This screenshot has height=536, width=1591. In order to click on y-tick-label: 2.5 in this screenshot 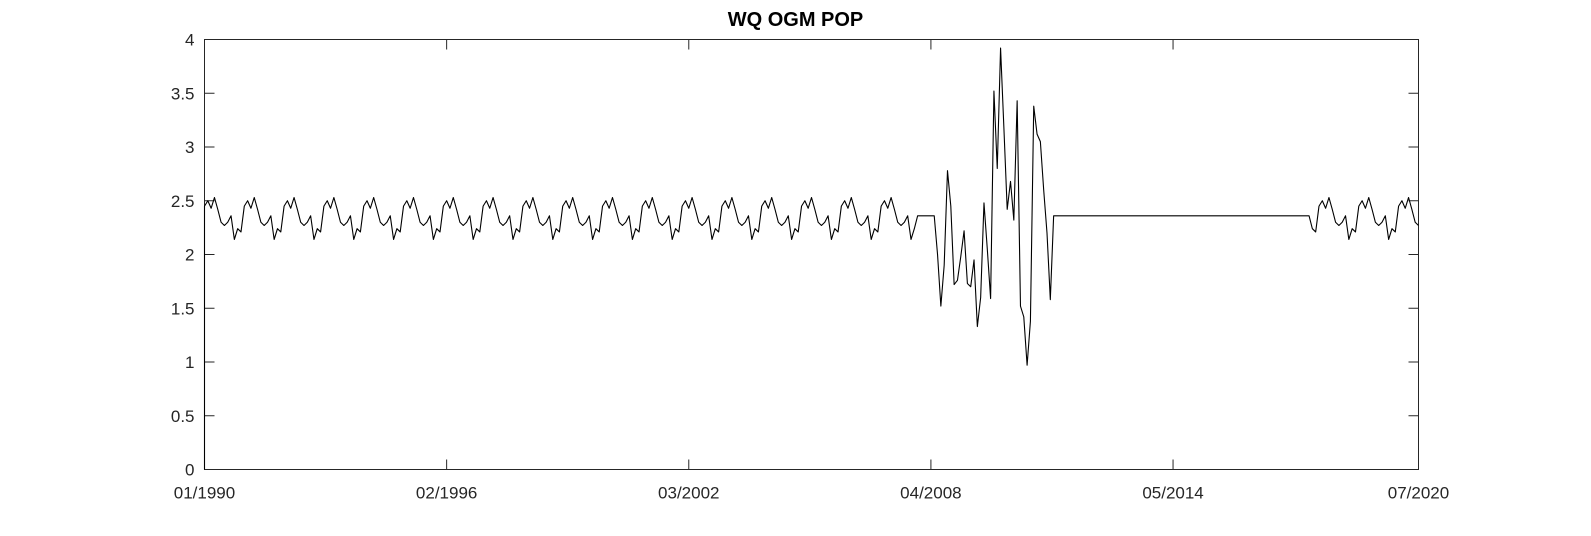, I will do `click(183, 201)`.